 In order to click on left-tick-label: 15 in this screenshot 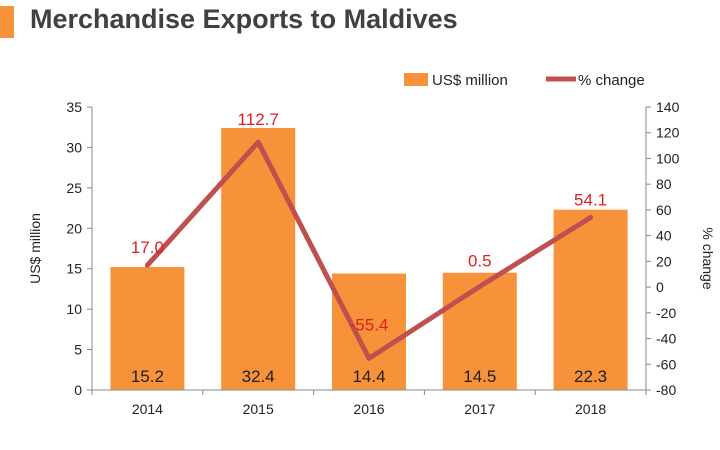, I will do `click(74, 269)`.